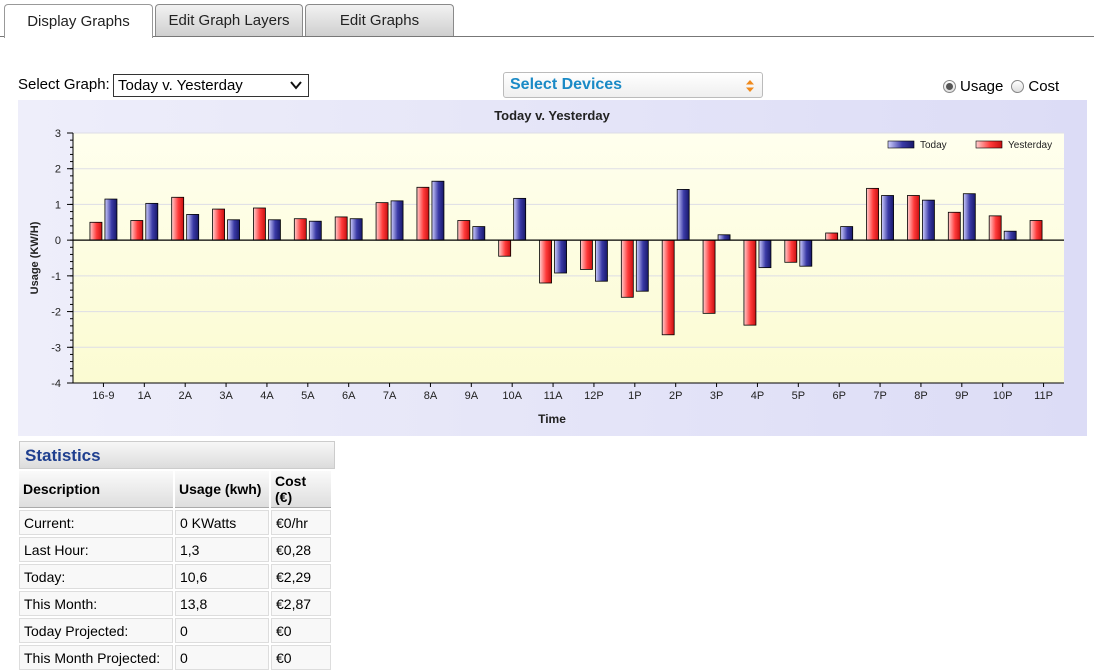 This screenshot has width=1094, height=672. I want to click on legend-yesterday-label: Yesterday, so click(1030, 145).